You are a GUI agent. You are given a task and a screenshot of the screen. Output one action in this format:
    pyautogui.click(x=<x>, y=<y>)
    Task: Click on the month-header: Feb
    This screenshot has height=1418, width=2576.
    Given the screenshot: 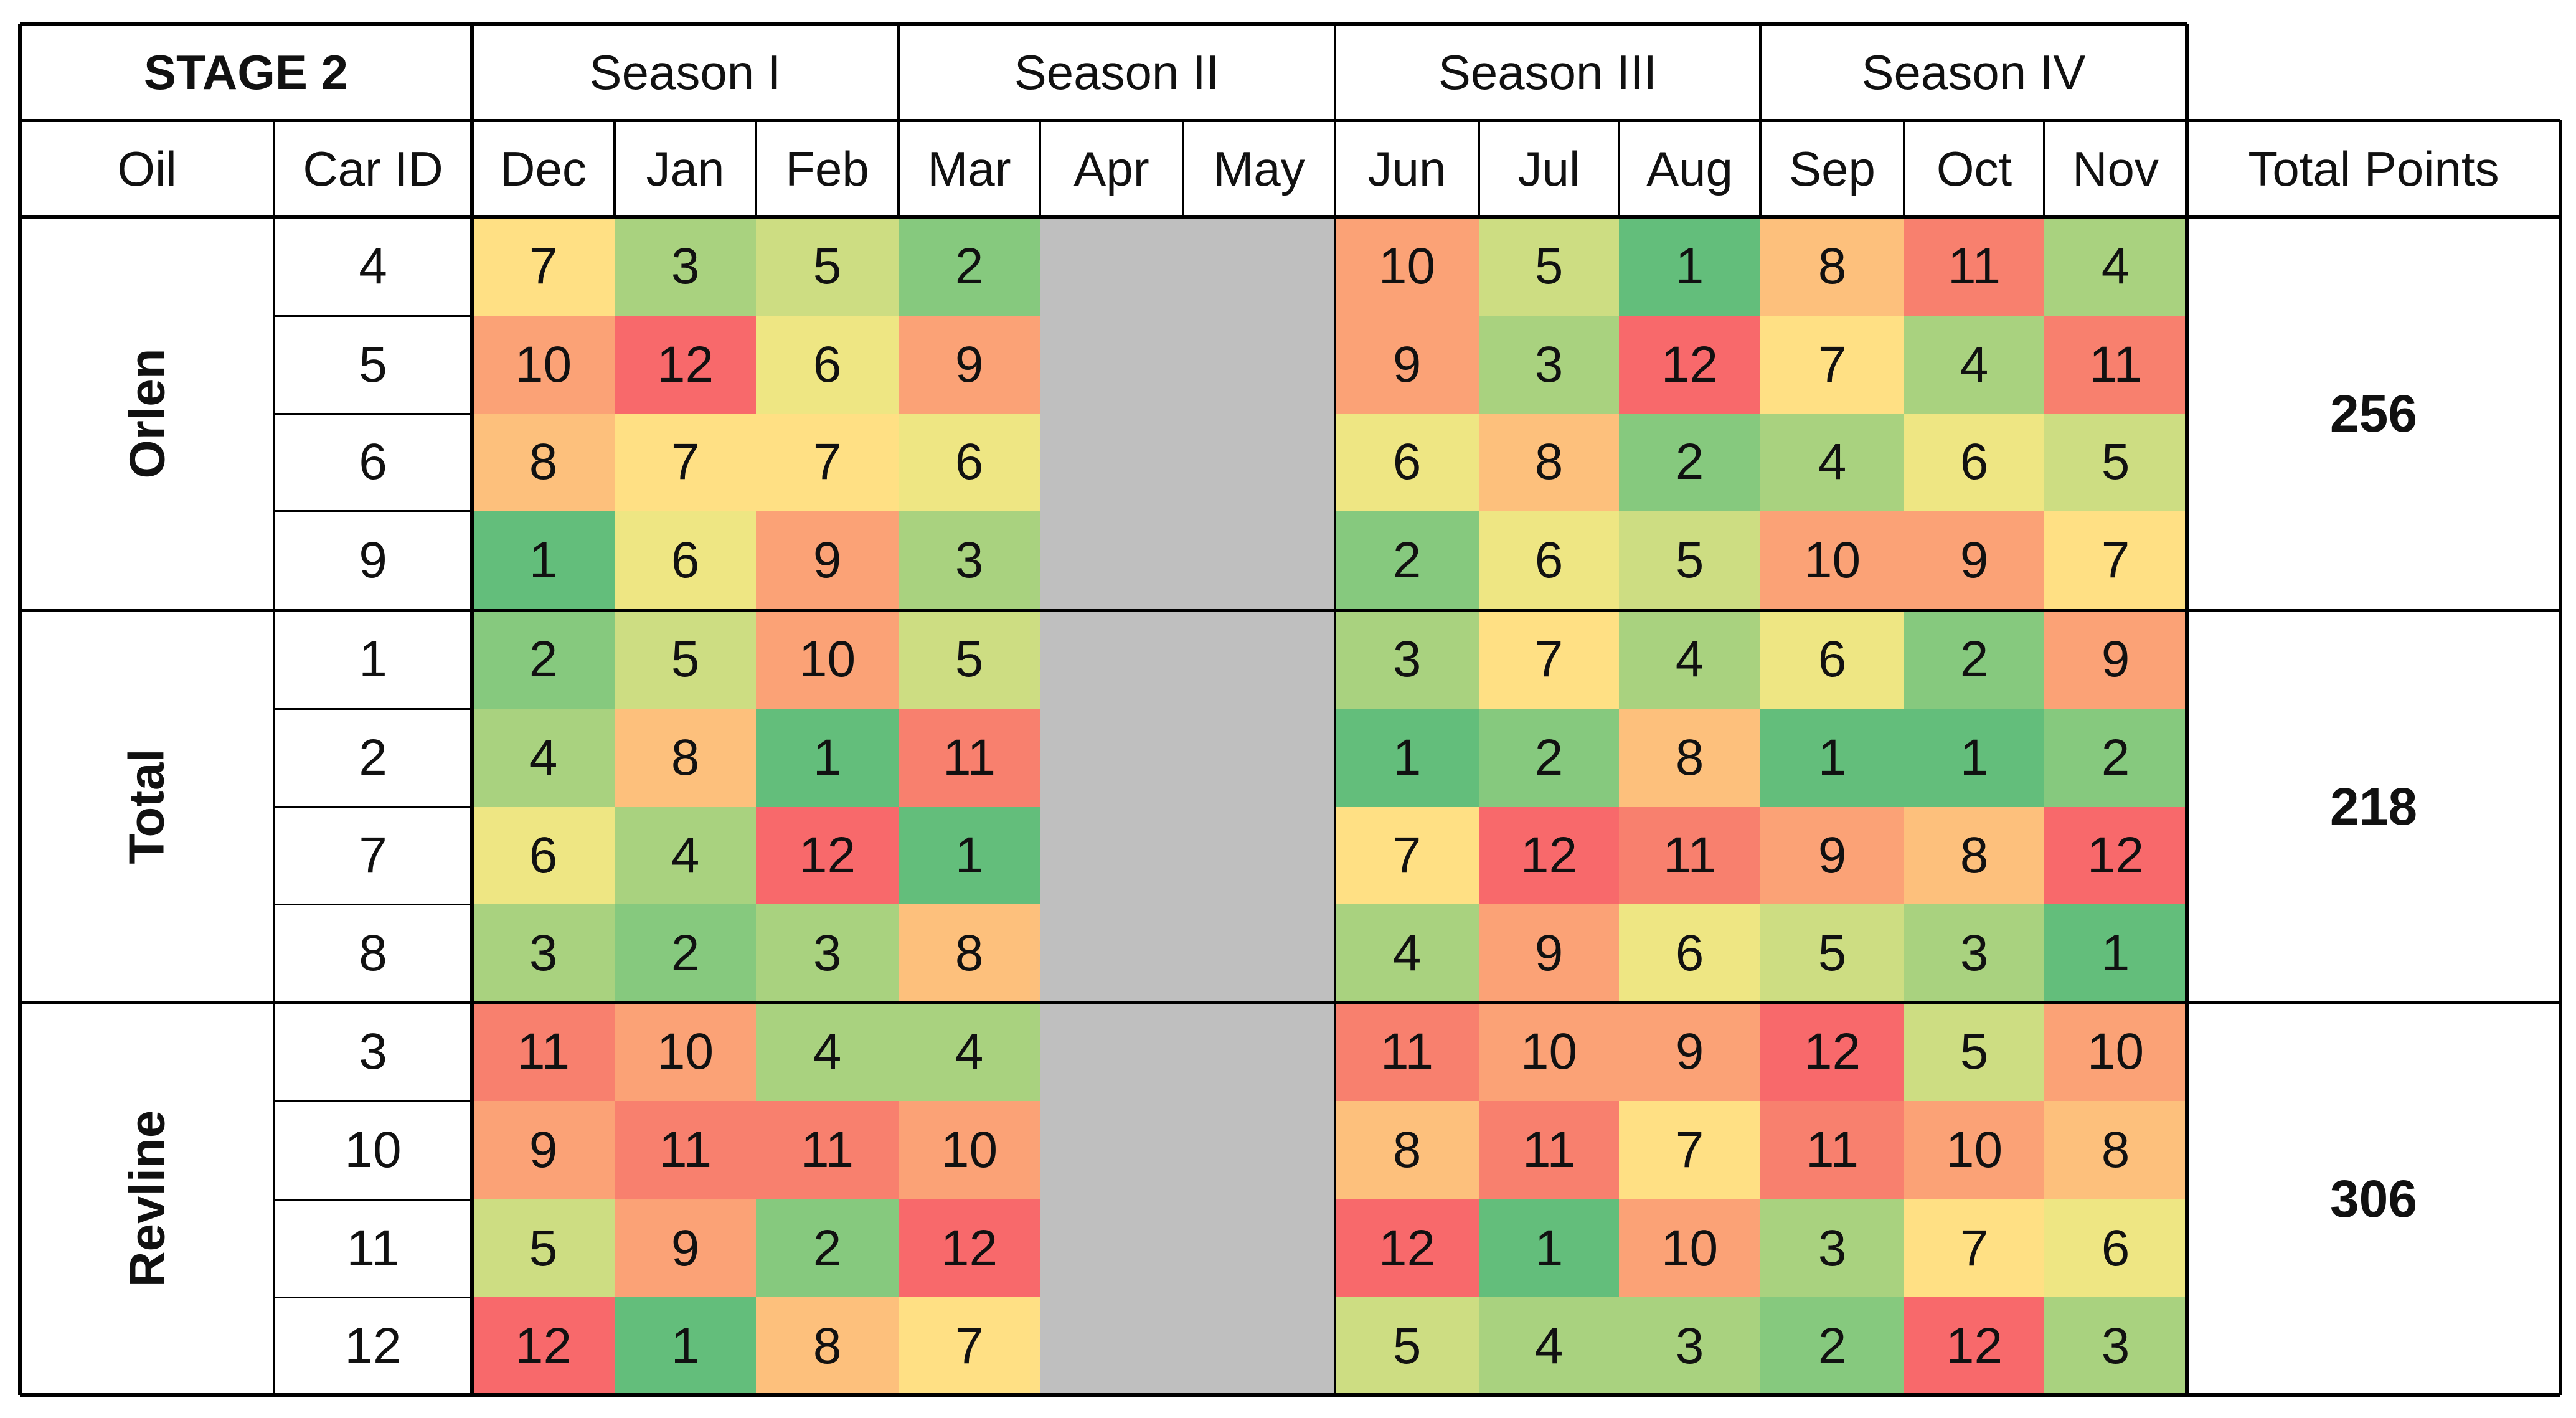 What is the action you would take?
    pyautogui.click(x=827, y=168)
    